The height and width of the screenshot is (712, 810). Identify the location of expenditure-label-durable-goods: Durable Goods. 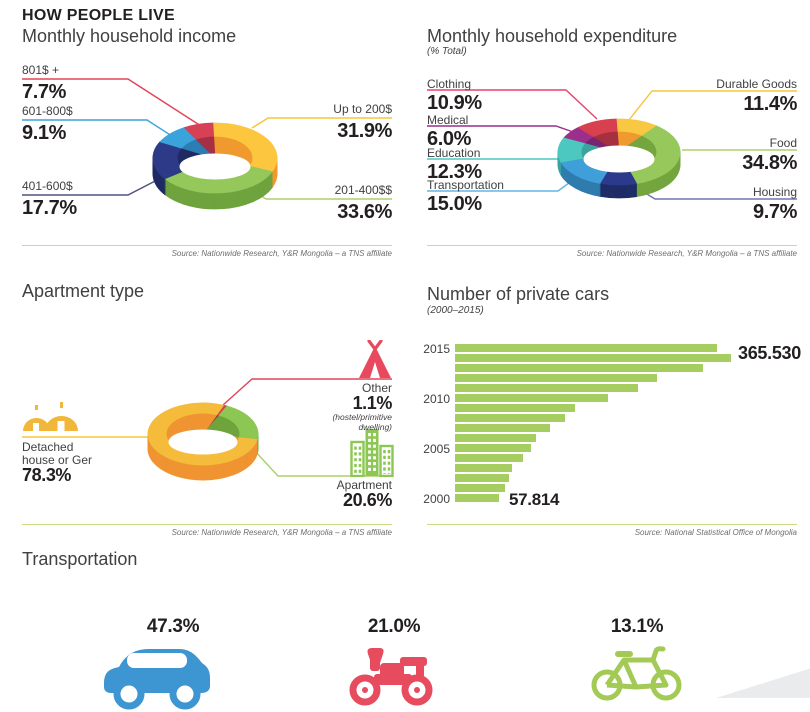
(756, 84).